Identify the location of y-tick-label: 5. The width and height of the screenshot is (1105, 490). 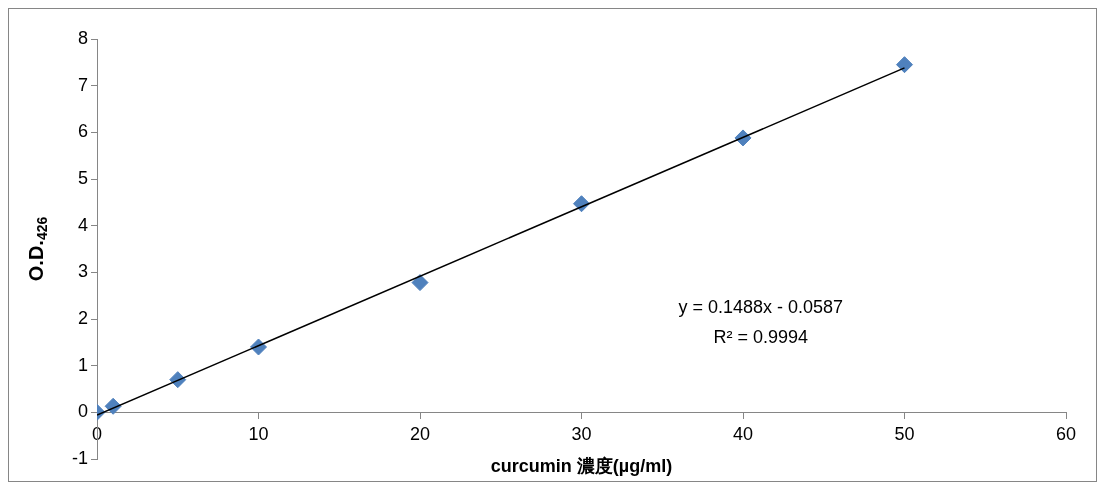
(82, 177).